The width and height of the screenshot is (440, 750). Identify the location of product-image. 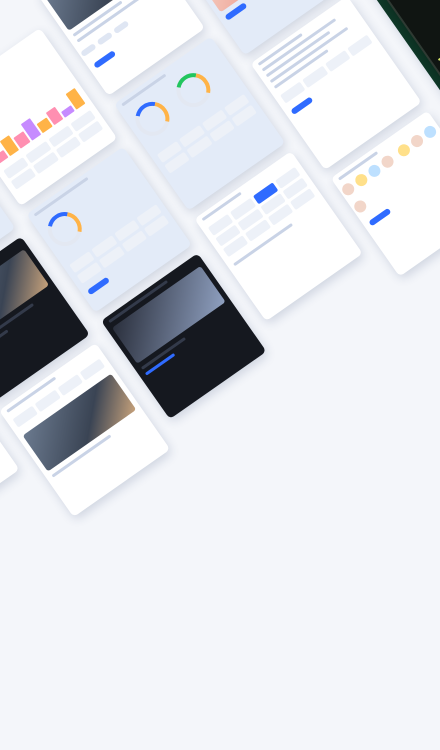
(252, 6).